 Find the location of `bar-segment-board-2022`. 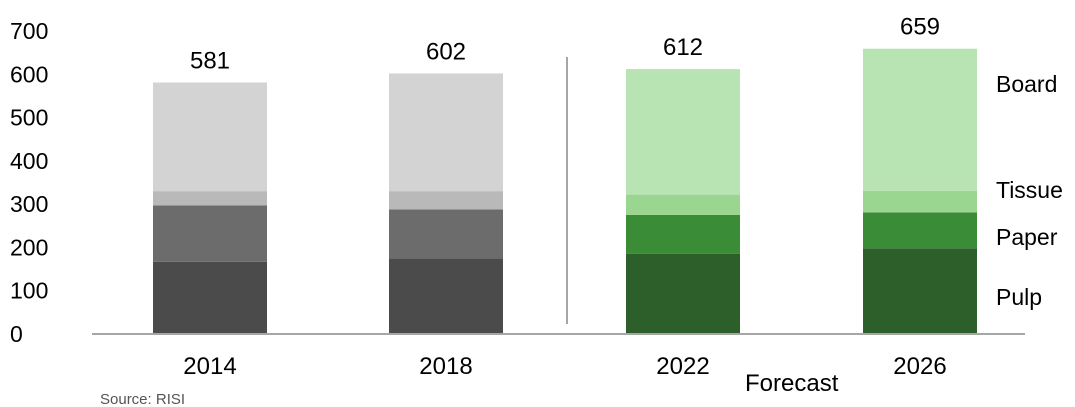

bar-segment-board-2022 is located at coordinates (683, 132).